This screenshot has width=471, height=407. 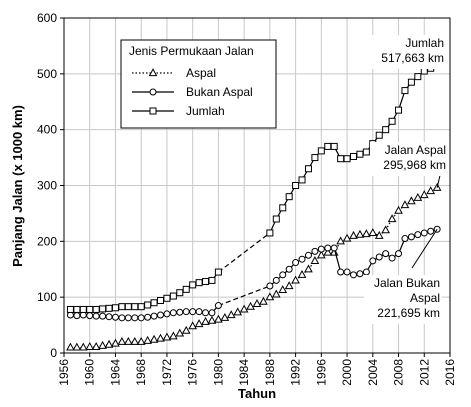 I want to click on x-tick-label: 1992, so click(x=296, y=372).